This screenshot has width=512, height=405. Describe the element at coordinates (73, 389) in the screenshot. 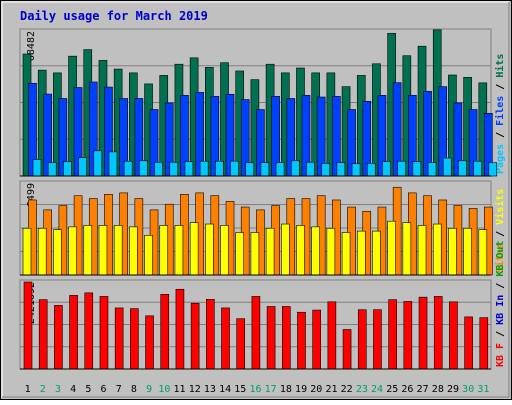

I see `x-tick-label: 4` at that location.